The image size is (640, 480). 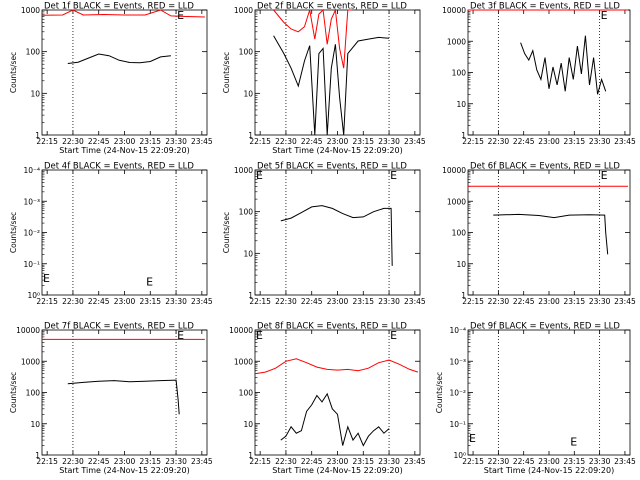 I want to click on y-tick-label: 10⁻¹, so click(x=31, y=264).